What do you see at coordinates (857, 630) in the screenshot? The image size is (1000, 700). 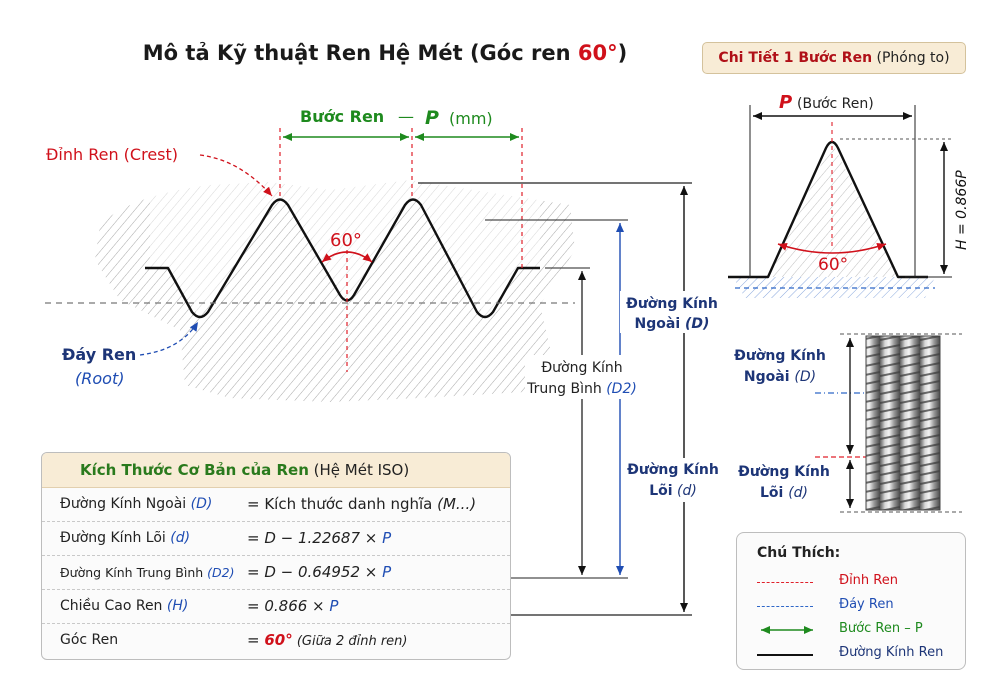 I see `legend-item-pitch: Bước Ren – P` at bounding box center [857, 630].